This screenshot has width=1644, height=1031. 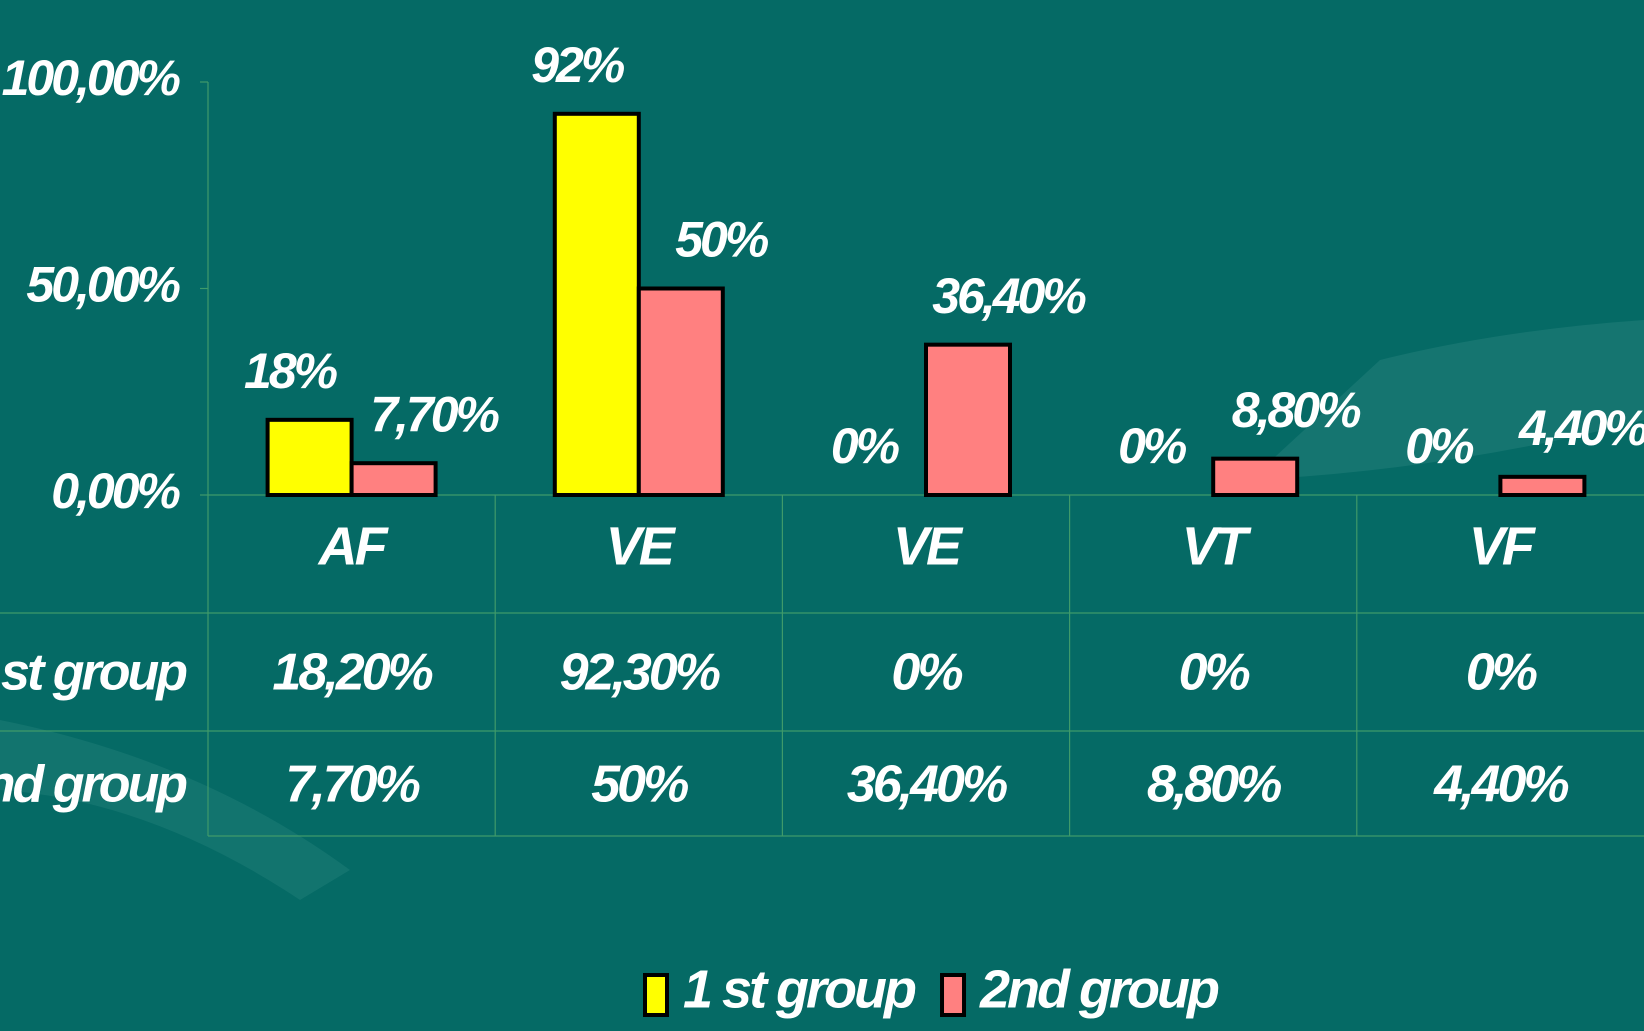 I want to click on table-cell: 8,80%, so click(x=1214, y=785).